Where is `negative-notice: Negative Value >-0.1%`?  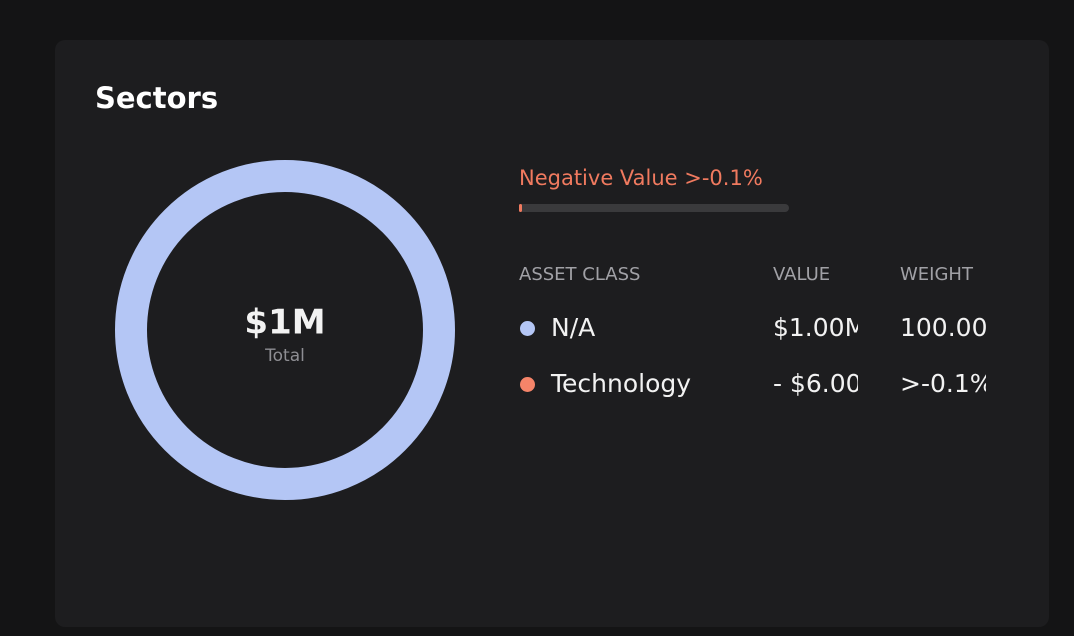 negative-notice: Negative Value >-0.1% is located at coordinates (641, 178).